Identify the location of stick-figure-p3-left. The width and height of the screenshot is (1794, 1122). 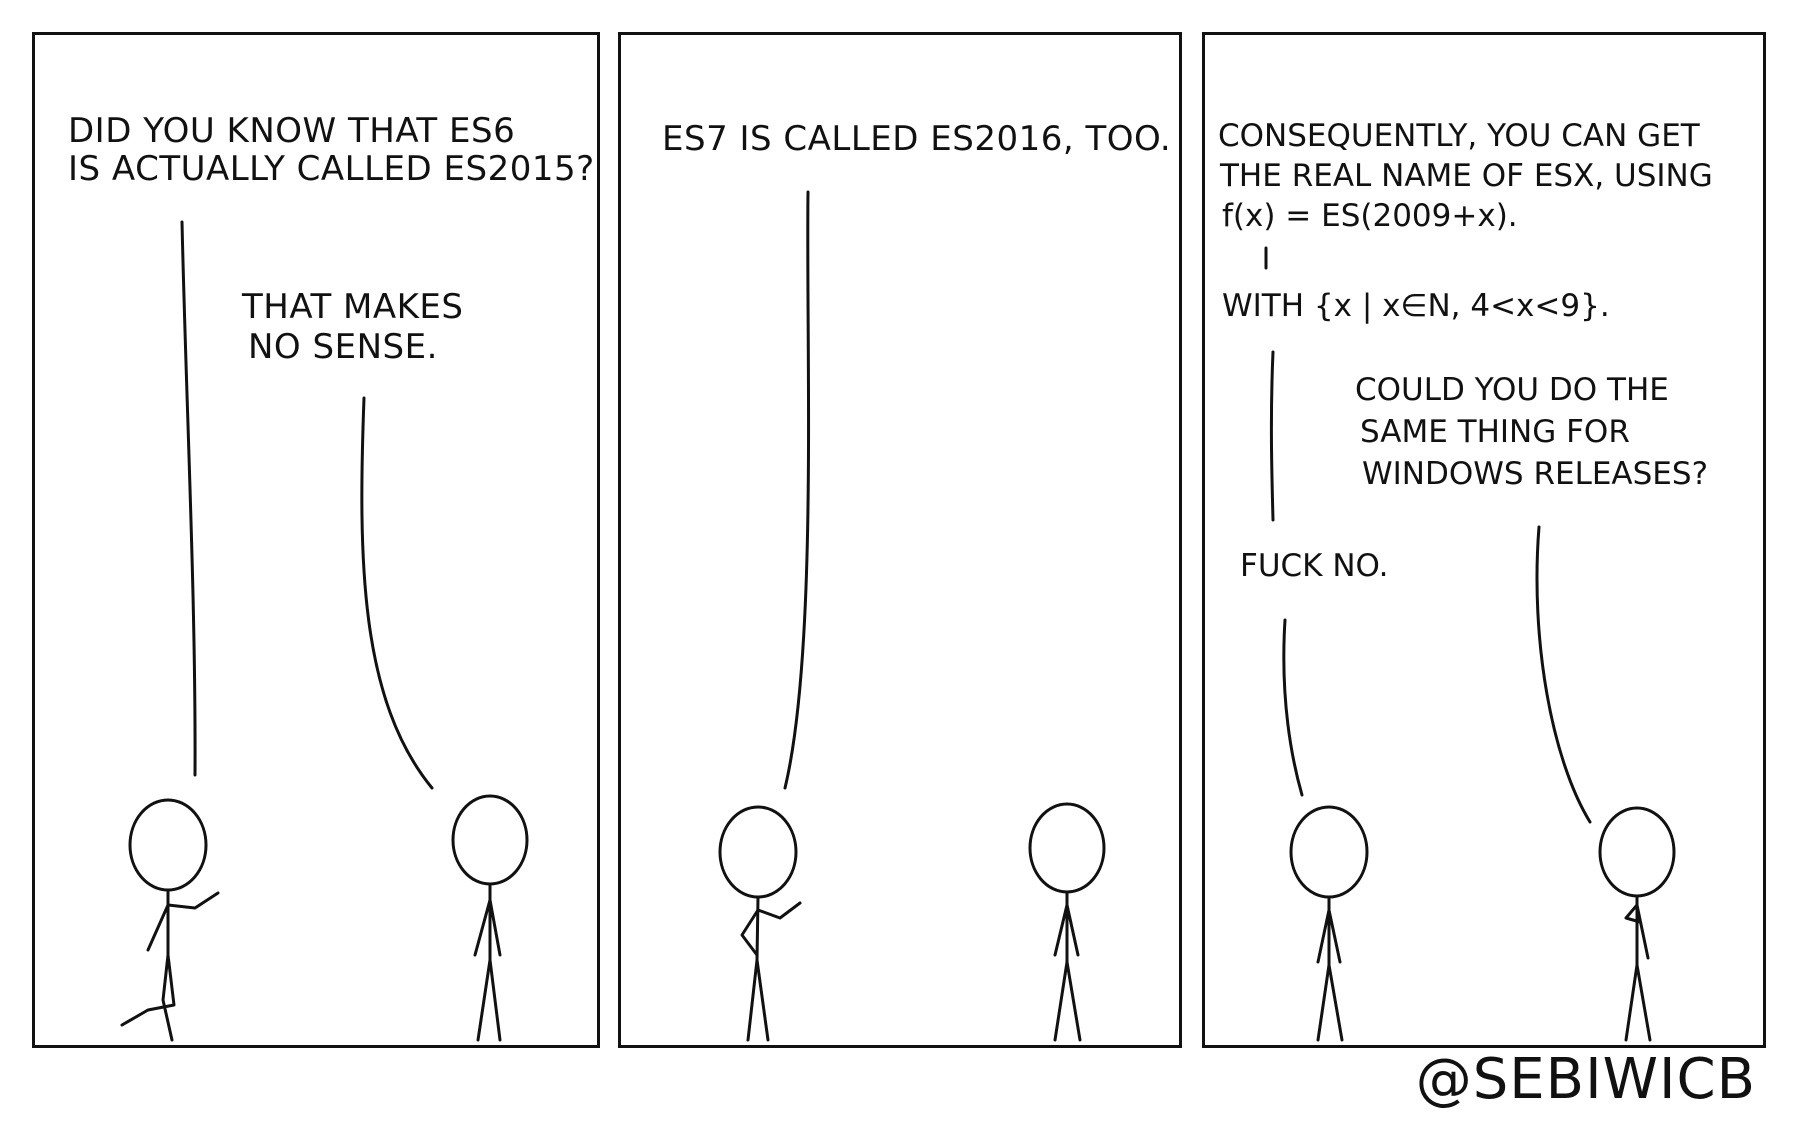
(1329, 923).